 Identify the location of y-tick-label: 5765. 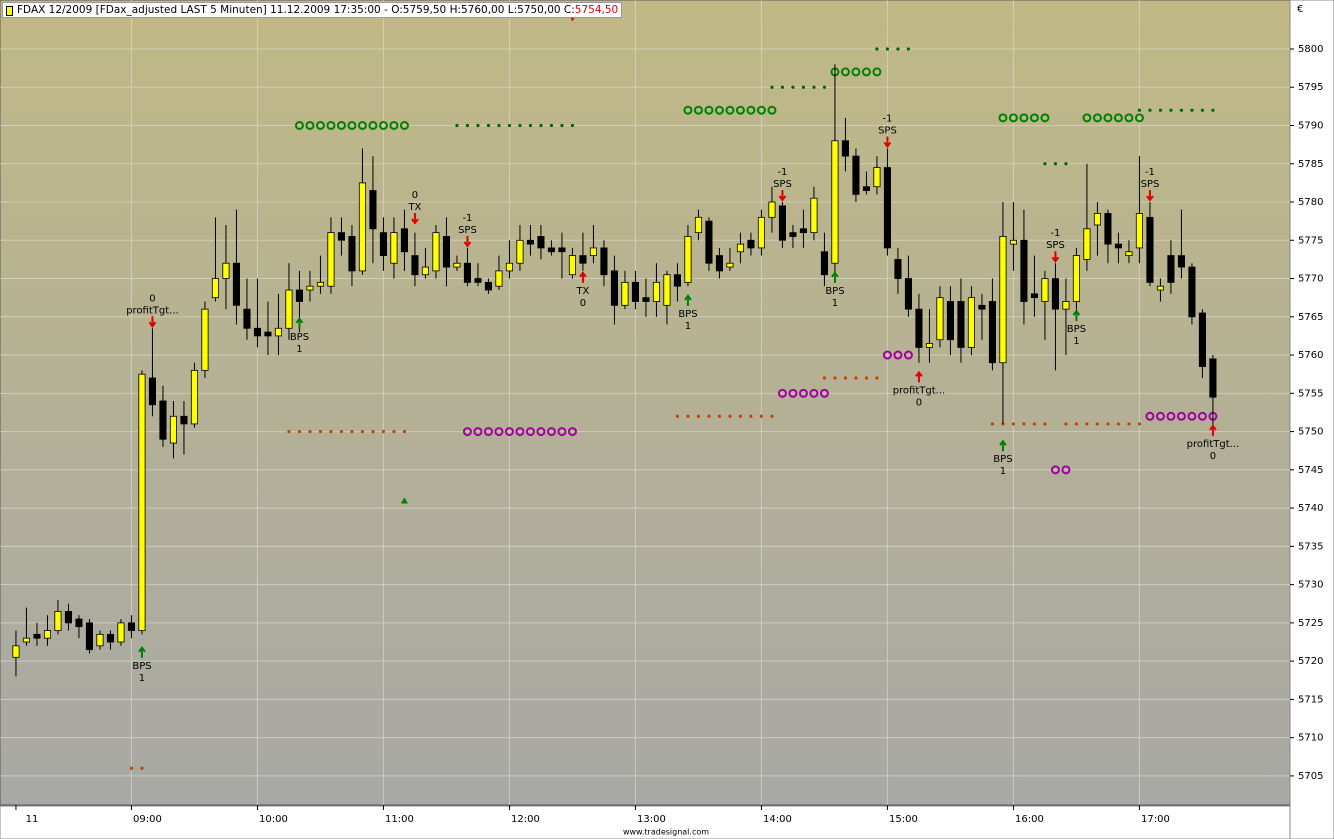
(1310, 317).